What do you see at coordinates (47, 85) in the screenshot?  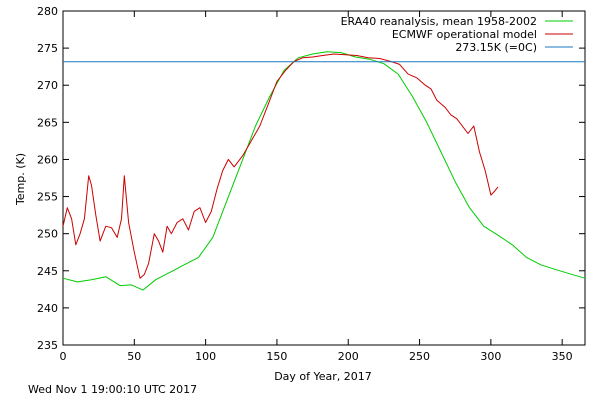 I see `y-tick-label: 270` at bounding box center [47, 85].